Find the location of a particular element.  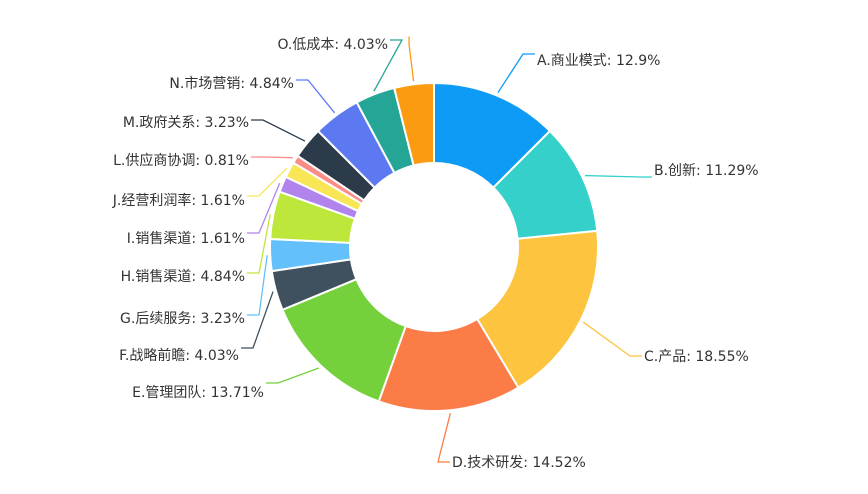

data-label-o: O.低成本: 4.03% is located at coordinates (332, 45).